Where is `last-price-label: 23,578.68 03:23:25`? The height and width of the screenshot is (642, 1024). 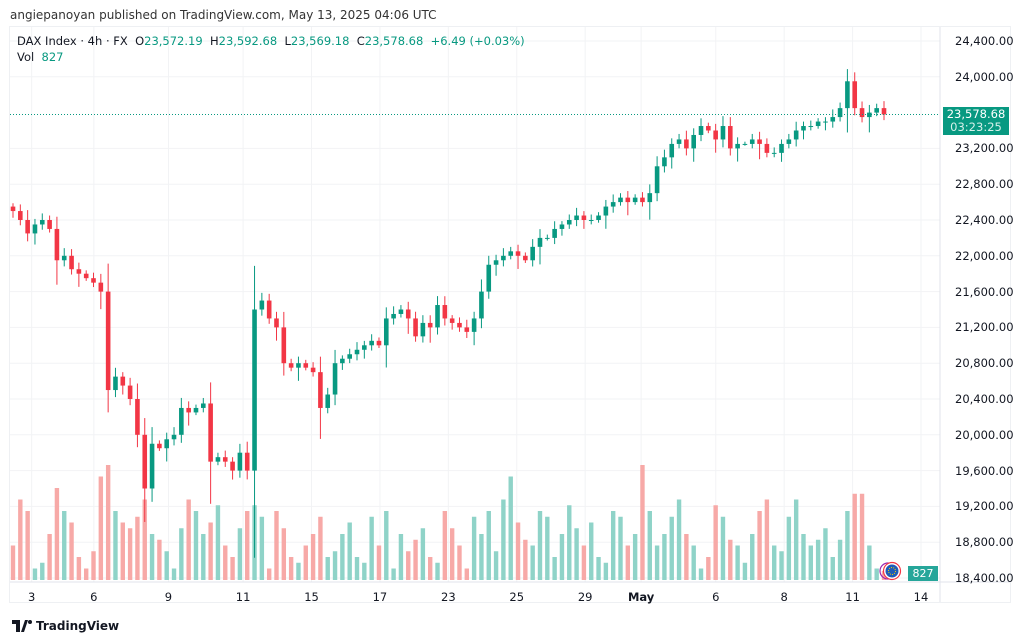
last-price-label: 23,578.68 03:23:25 is located at coordinates (976, 121).